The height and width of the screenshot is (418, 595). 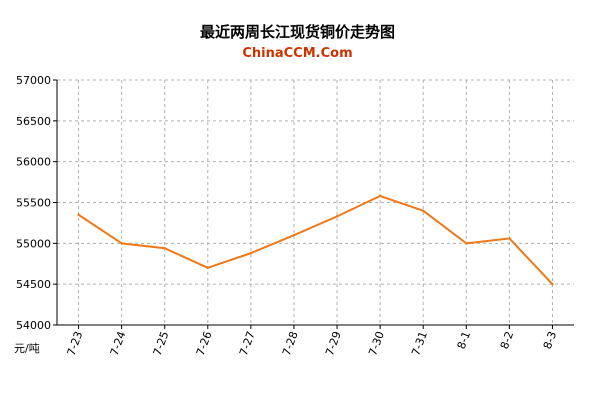 What do you see at coordinates (507, 340) in the screenshot?
I see `x-tick-label: 8-2` at bounding box center [507, 340].